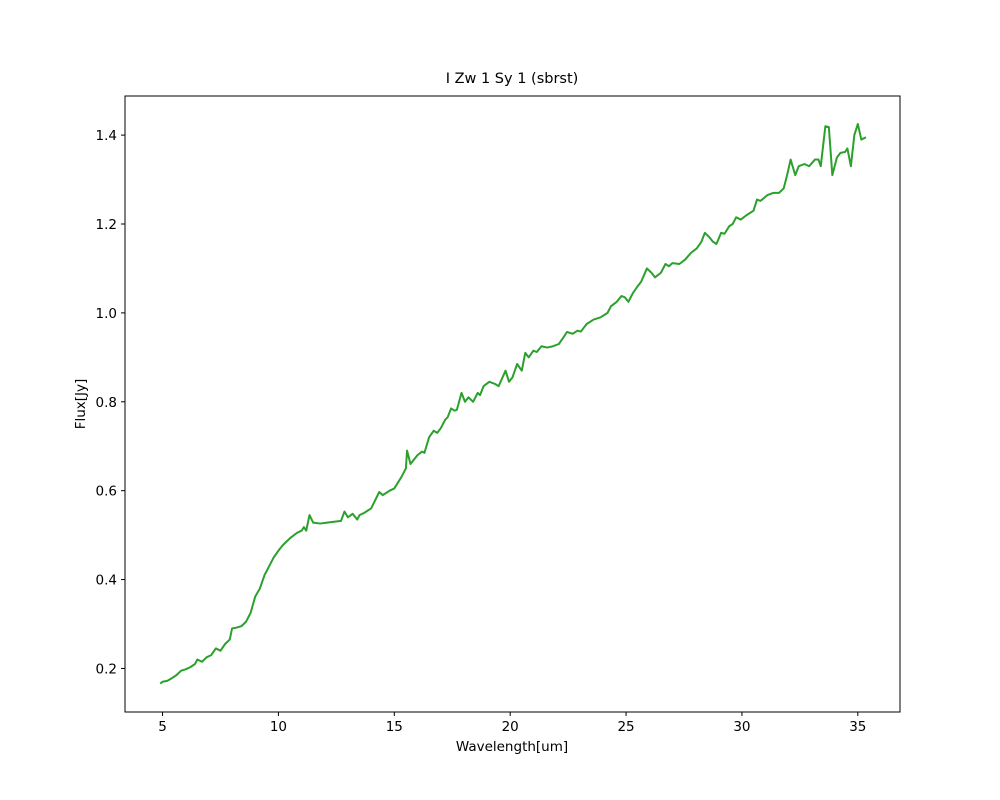  Describe the element at coordinates (510, 727) in the screenshot. I see `x-tick-label: 20` at that location.